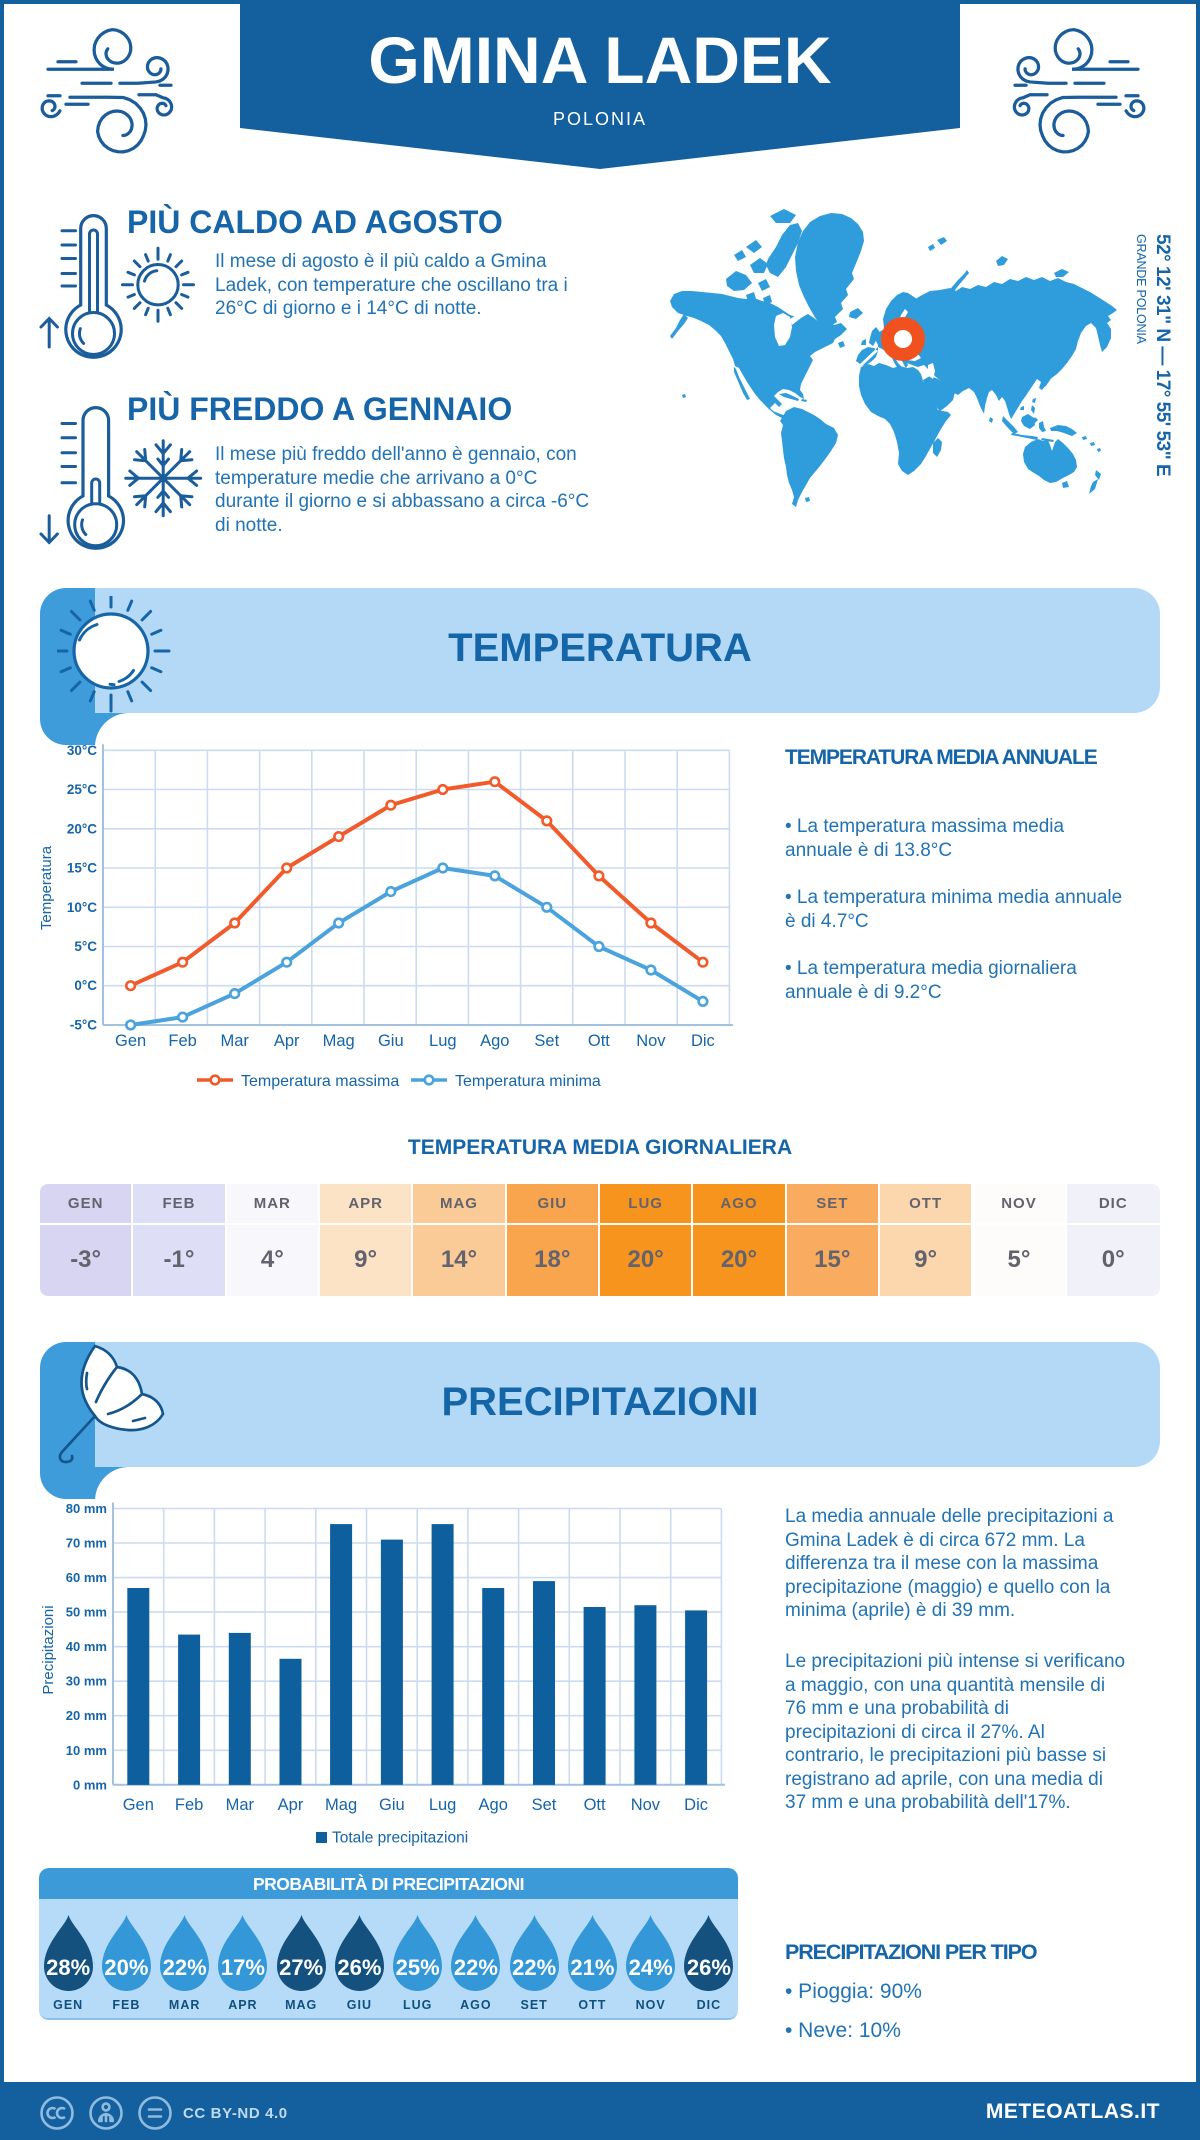  What do you see at coordinates (82, 828) in the screenshot?
I see `svg-text: 20°C` at bounding box center [82, 828].